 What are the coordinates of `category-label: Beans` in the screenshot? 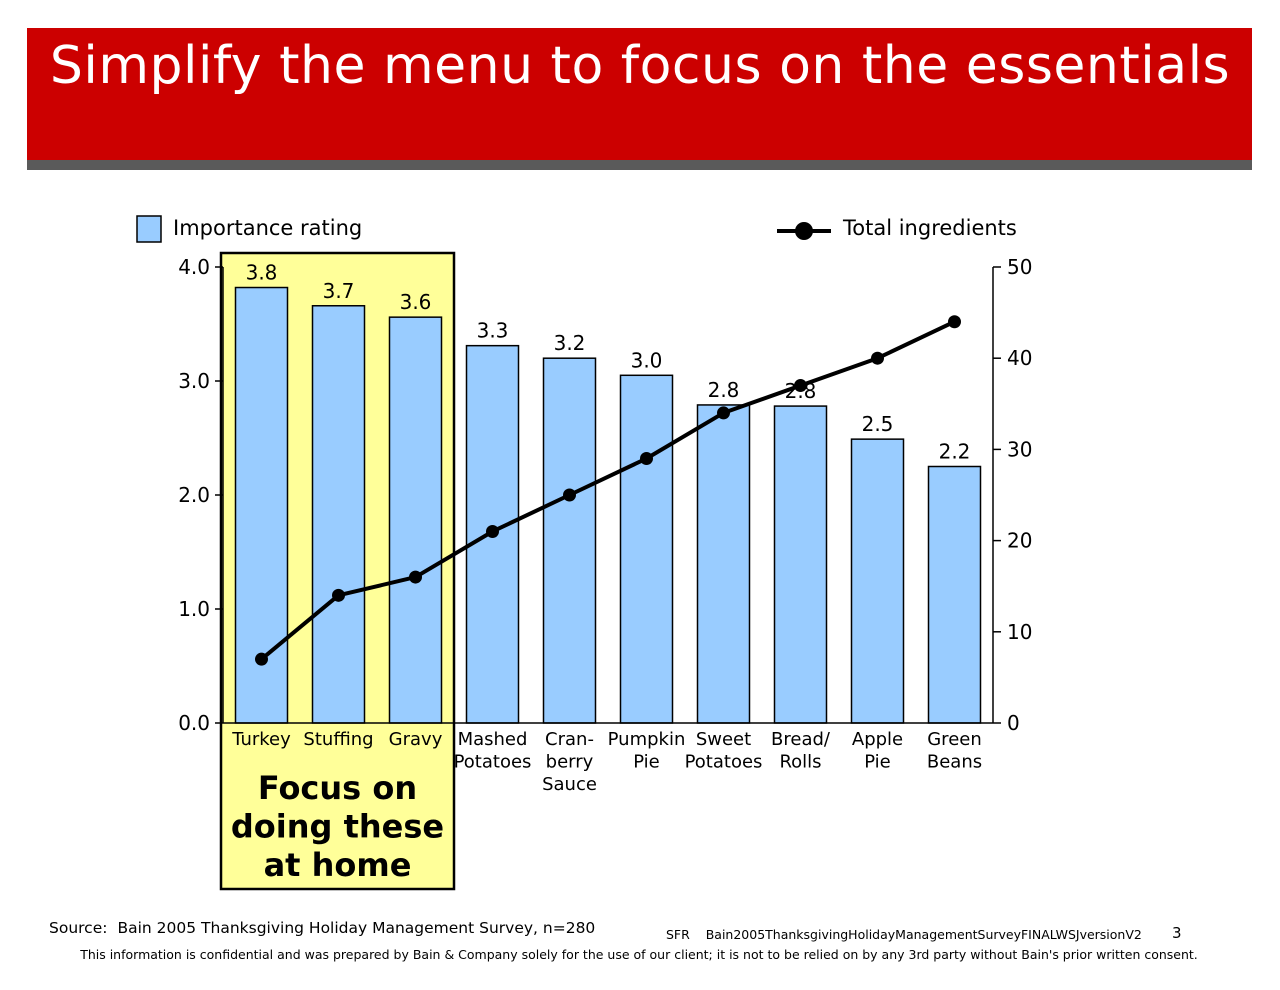 It's located at (954, 762).